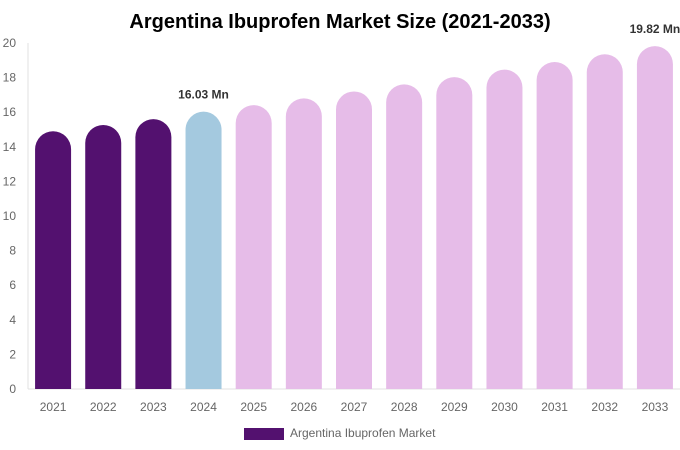 The width and height of the screenshot is (680, 450). Describe the element at coordinates (203, 407) in the screenshot. I see `x-tick-label: 2024` at that location.